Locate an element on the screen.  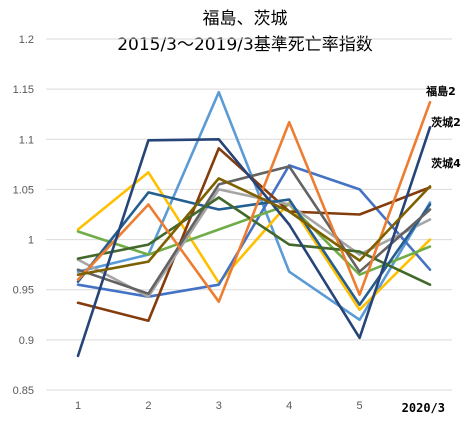
chart-title: 福島、茨城 is located at coordinates (245, 19).